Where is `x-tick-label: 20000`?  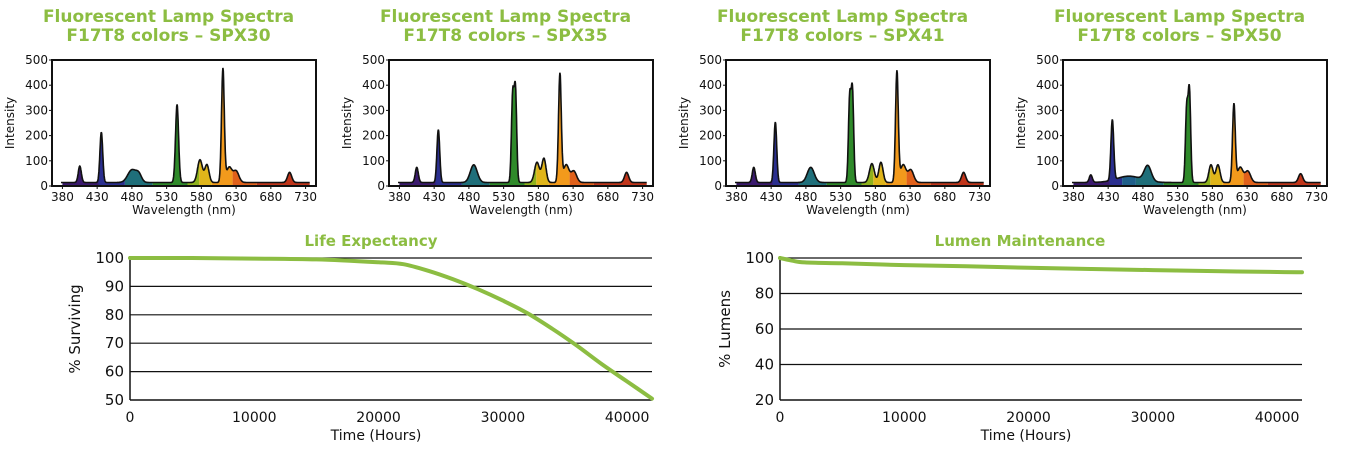
x-tick-label: 20000 is located at coordinates (1028, 418).